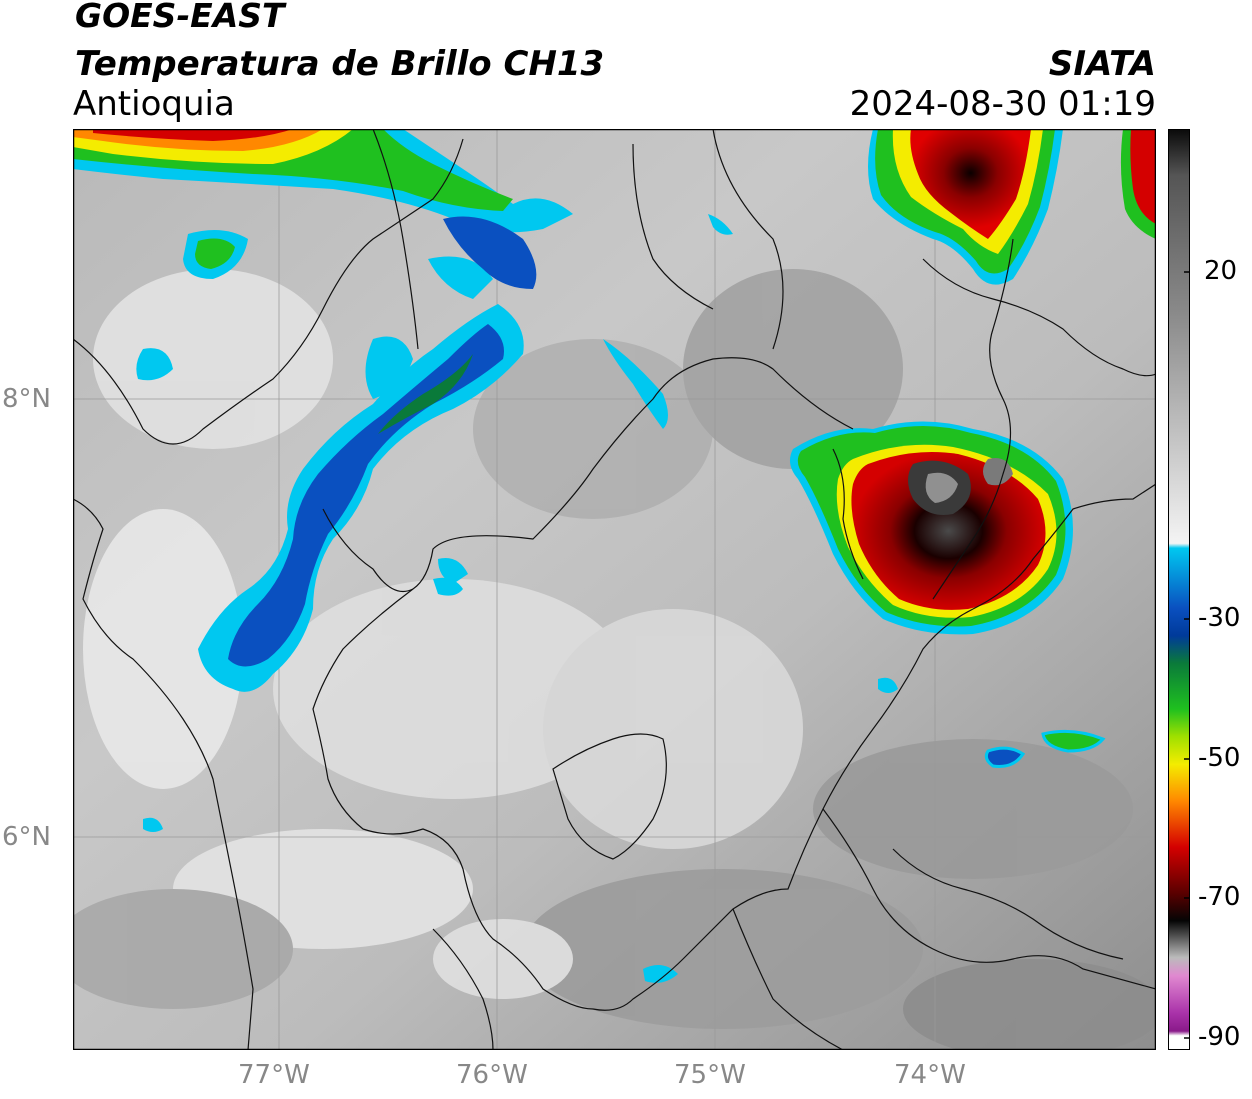 Image resolution: width=1252 pixels, height=1099 pixels. I want to click on lon-label-74W: 74°W, so click(930, 1075).